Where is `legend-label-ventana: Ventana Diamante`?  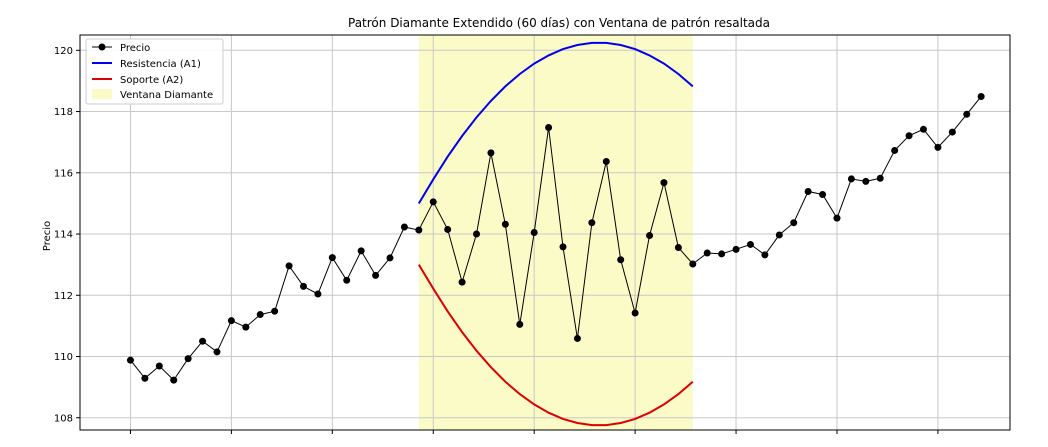 legend-label-ventana: Ventana Diamante is located at coordinates (166, 95).